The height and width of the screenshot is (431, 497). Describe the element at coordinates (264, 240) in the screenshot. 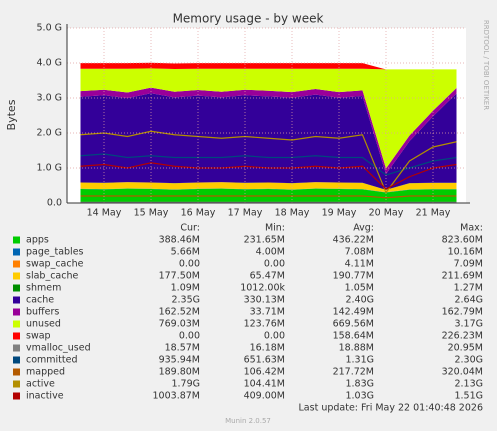

I see `legend-stat: 231.65M` at that location.